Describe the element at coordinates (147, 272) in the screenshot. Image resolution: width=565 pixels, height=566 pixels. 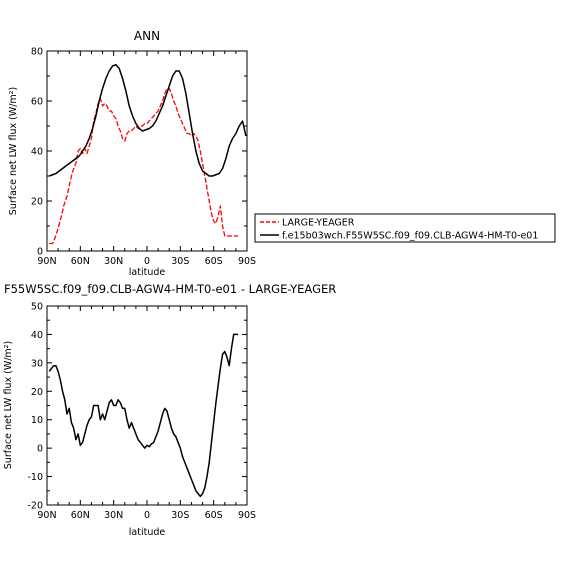
I see `top-x-axis-label: latitude` at that location.